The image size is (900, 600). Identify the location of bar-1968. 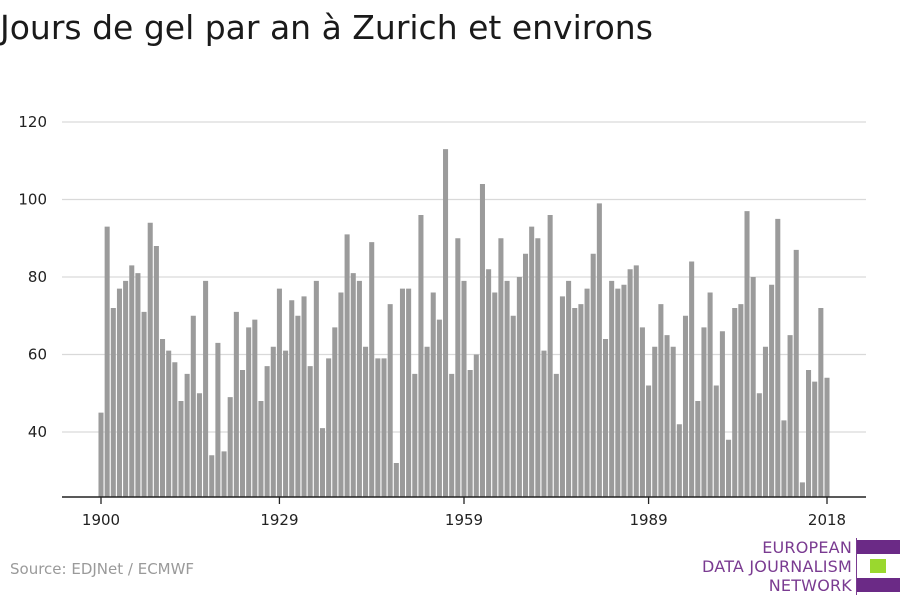
(519, 387).